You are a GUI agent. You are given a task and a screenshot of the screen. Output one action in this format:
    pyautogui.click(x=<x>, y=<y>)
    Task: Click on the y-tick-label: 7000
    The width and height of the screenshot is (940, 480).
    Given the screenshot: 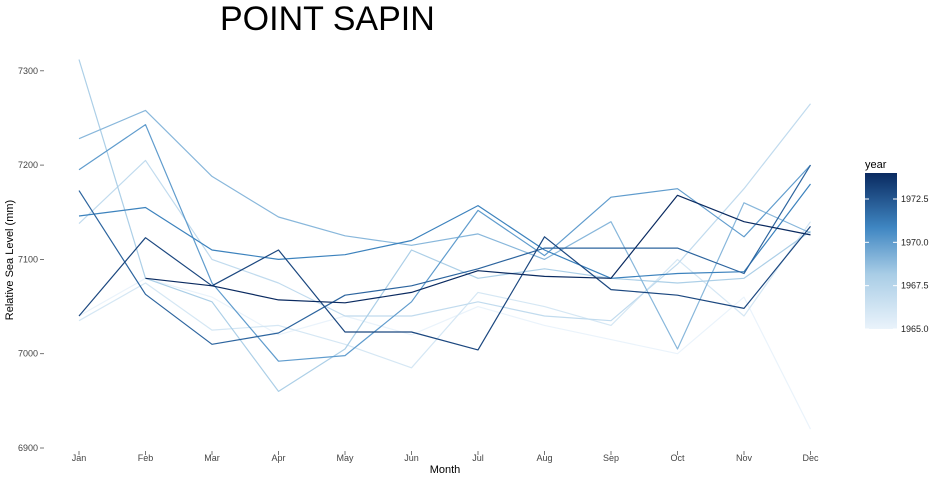 What is the action you would take?
    pyautogui.click(x=28, y=354)
    